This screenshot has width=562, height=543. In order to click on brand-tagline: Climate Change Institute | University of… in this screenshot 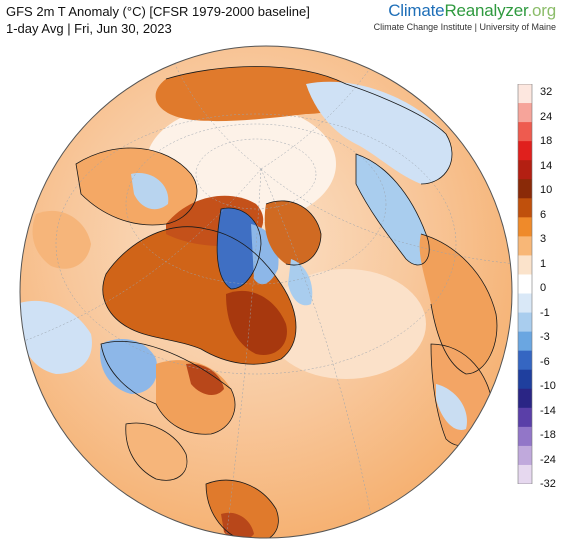, I will do `click(464, 27)`.